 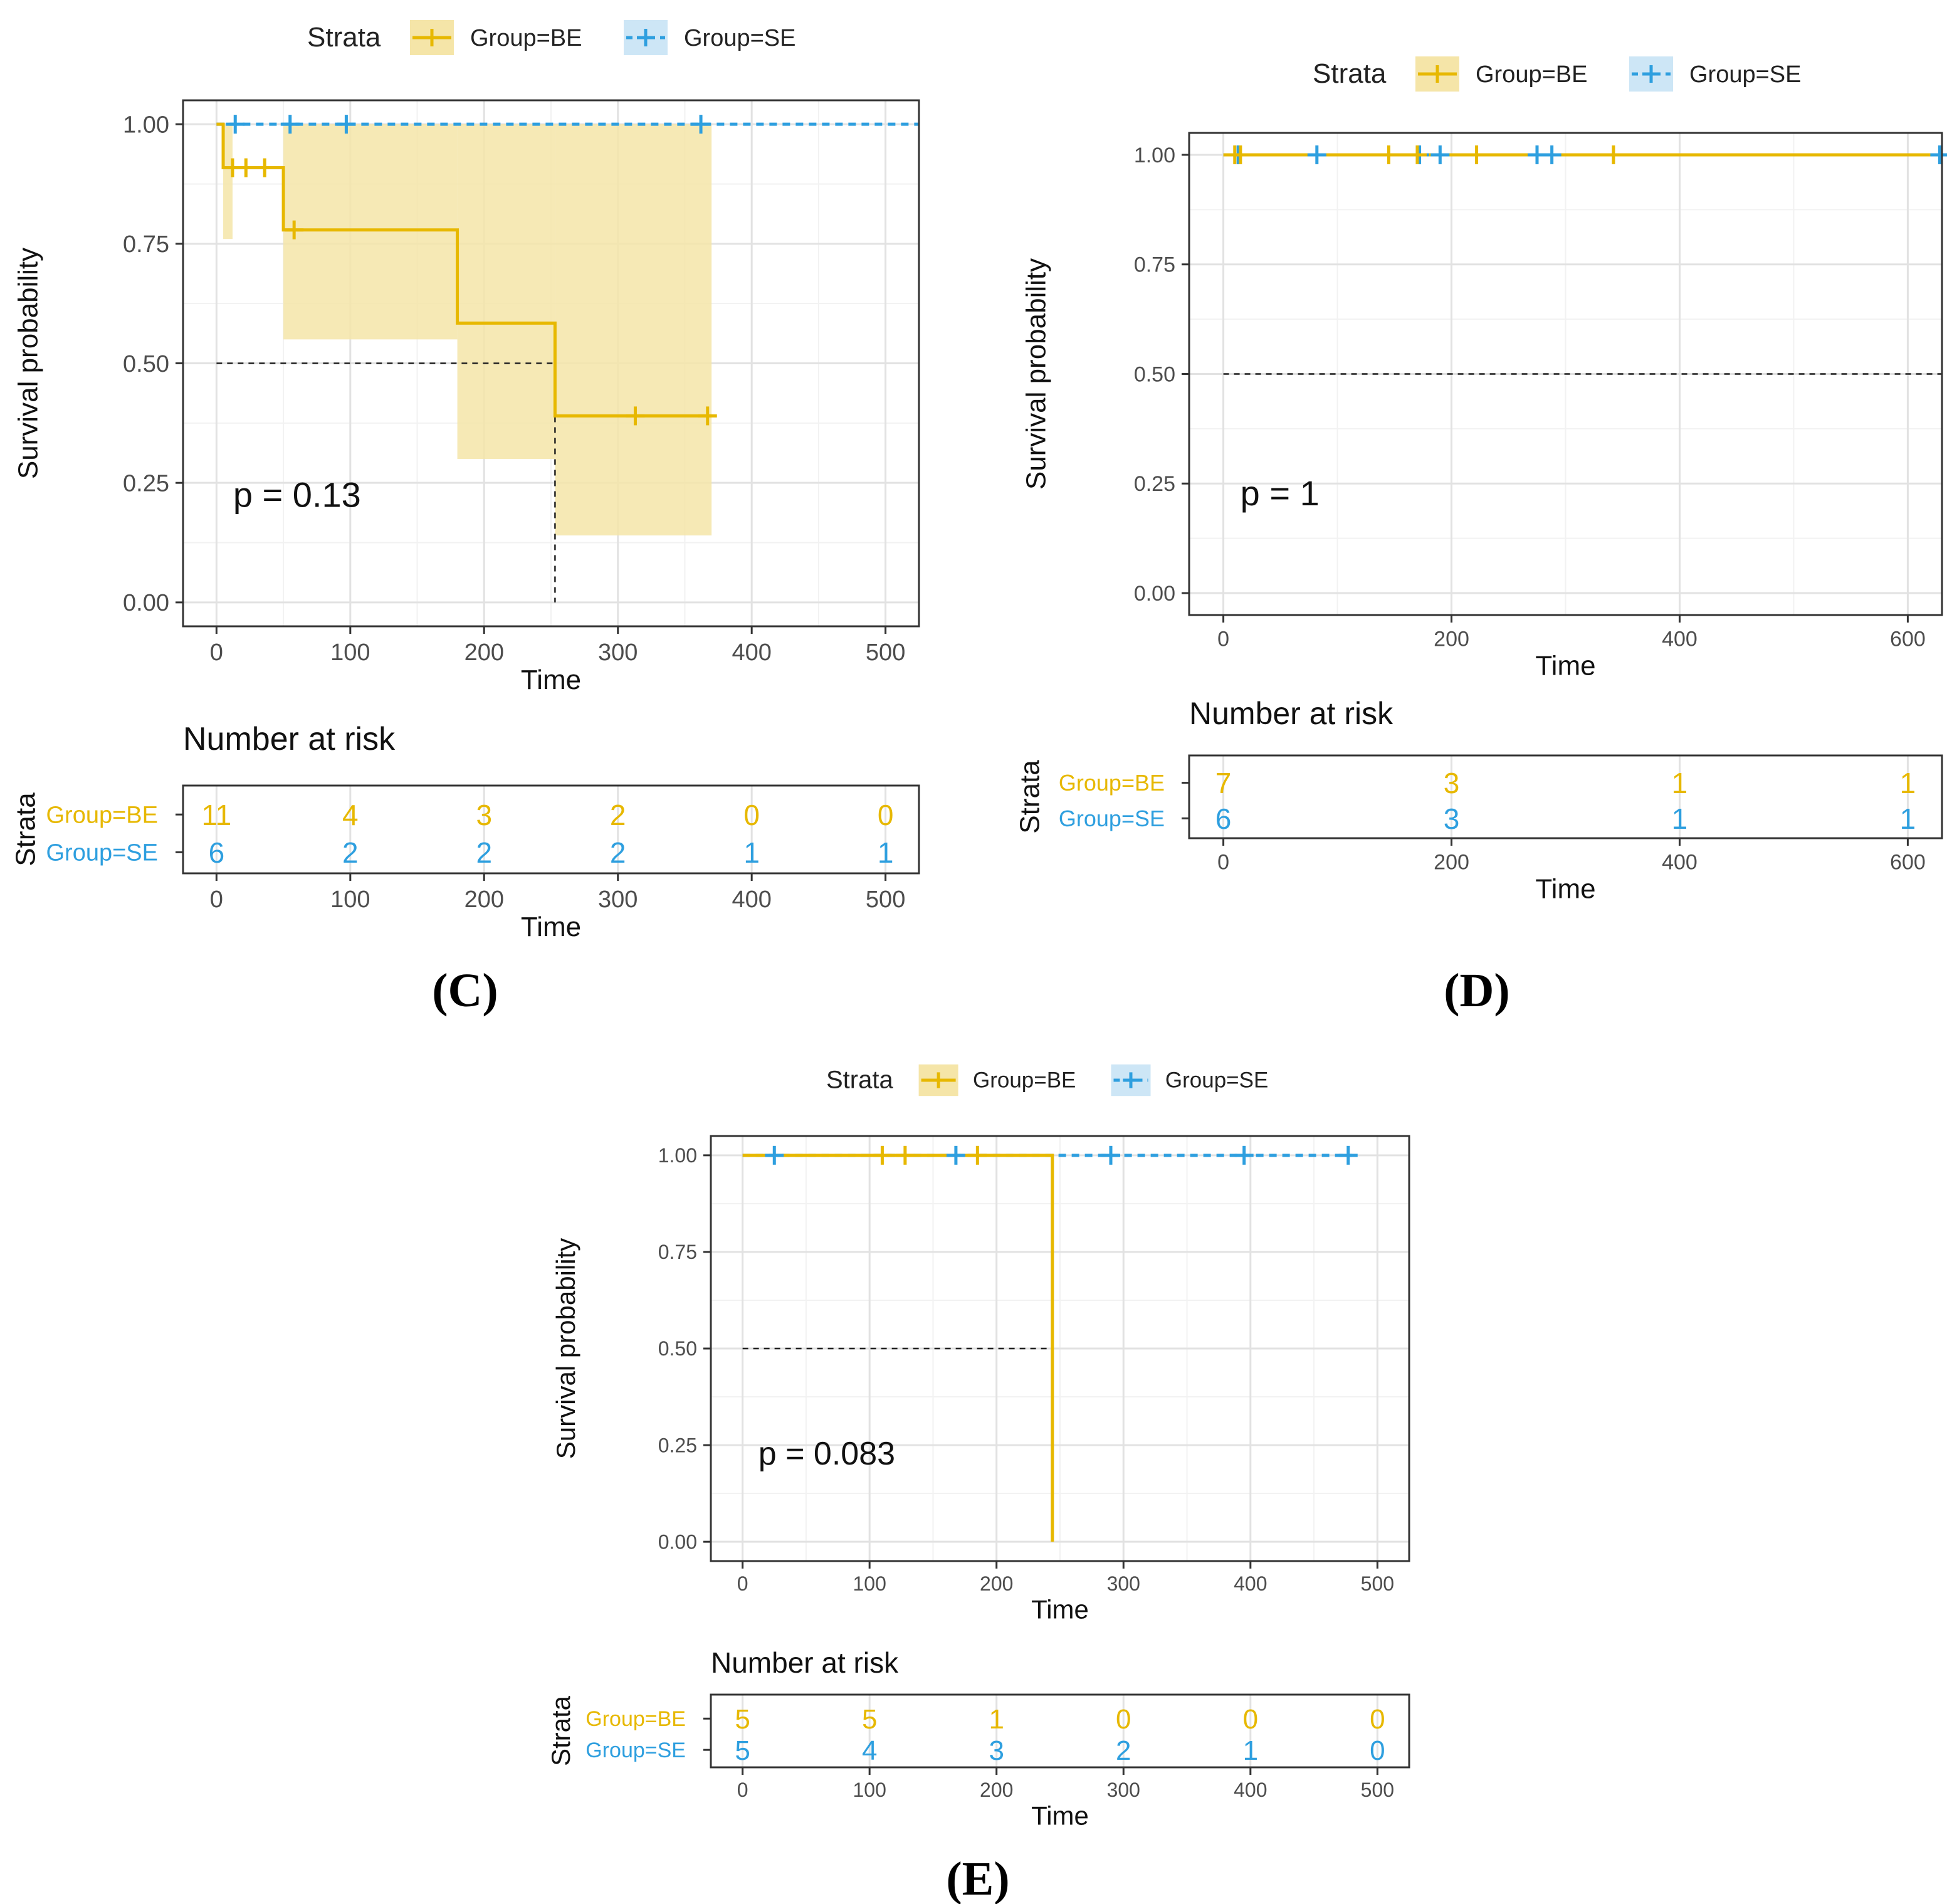 What do you see at coordinates (146, 483) in the screenshot?
I see `y-tick-label: 0.25` at bounding box center [146, 483].